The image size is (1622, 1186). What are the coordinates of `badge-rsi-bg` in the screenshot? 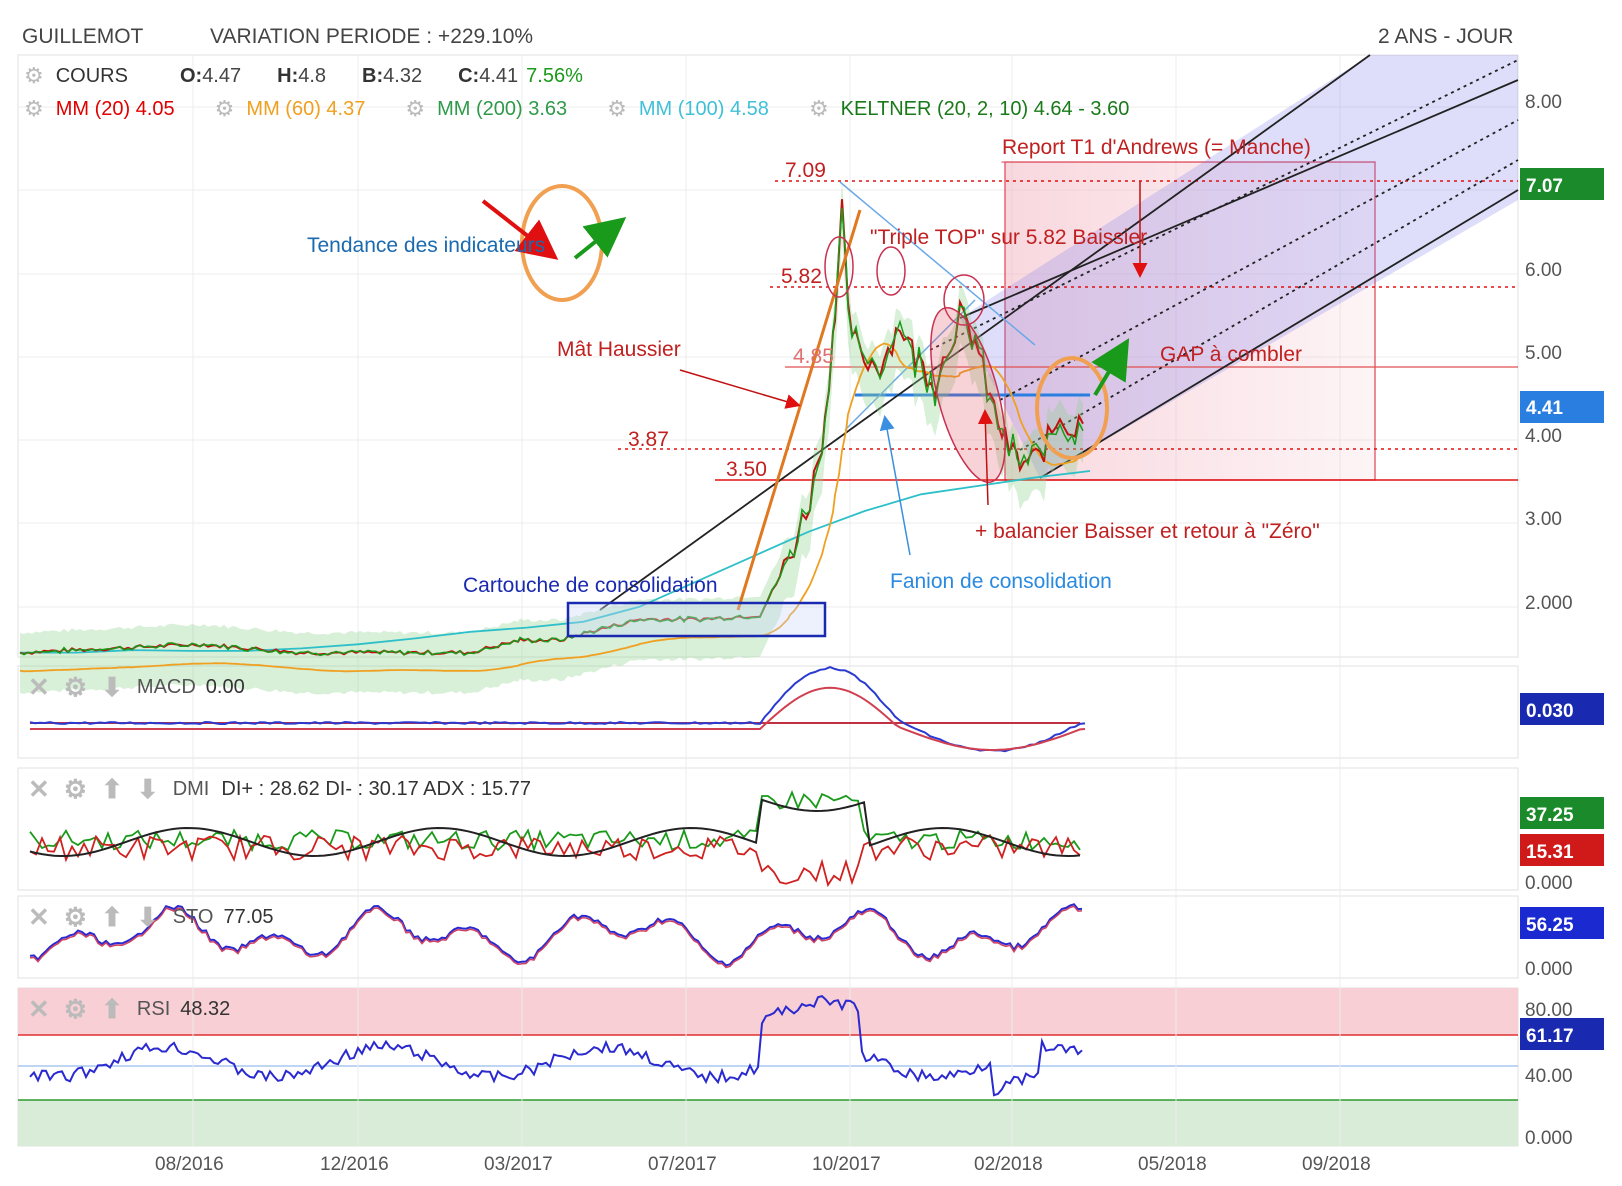 It's located at (1562, 1034).